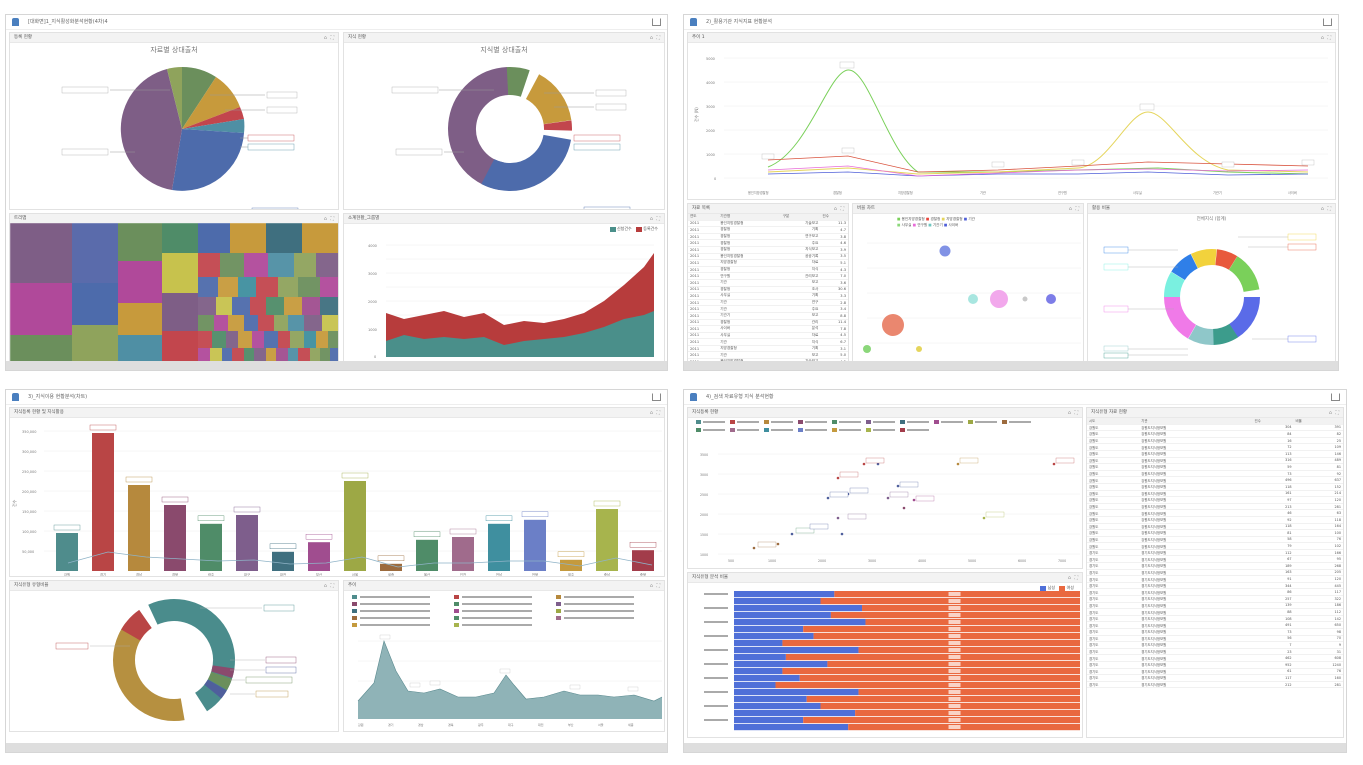 The height and width of the screenshot is (765, 1363). I want to click on table-row: 2011 기관 주요 3.4, so click(768, 309).